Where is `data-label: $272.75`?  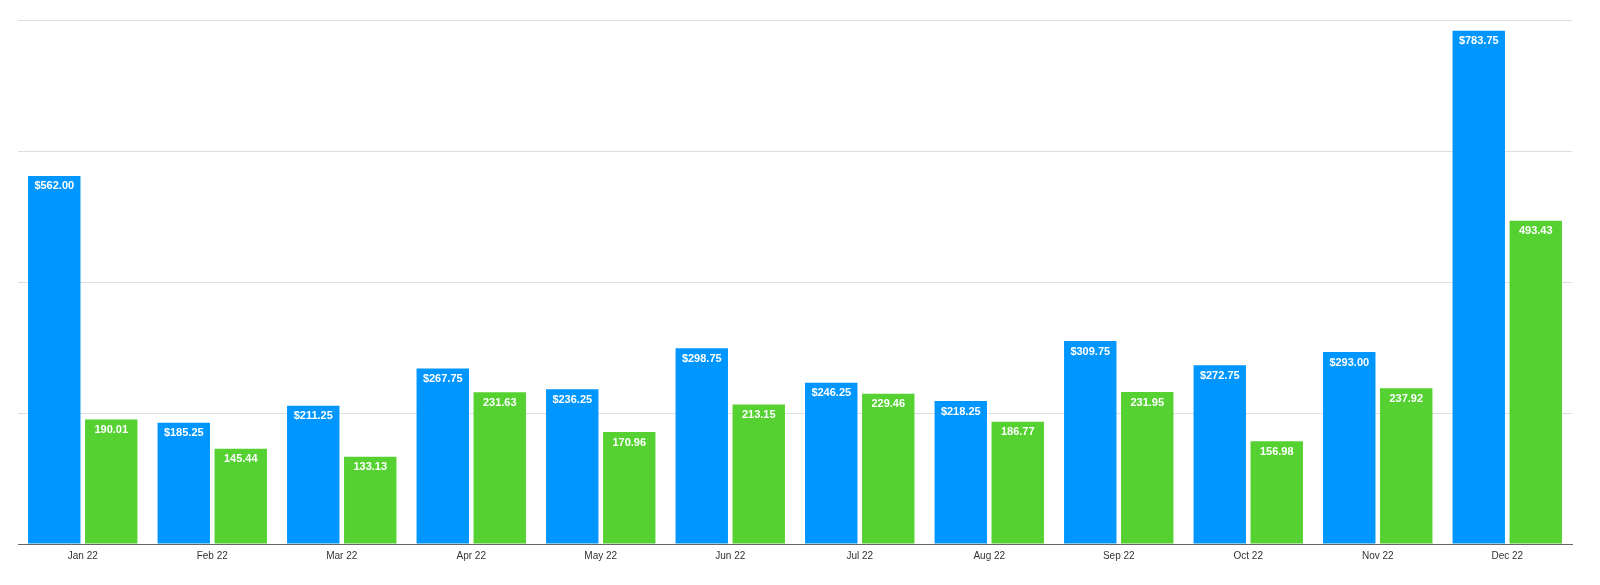
data-label: $272.75 is located at coordinates (1219, 374).